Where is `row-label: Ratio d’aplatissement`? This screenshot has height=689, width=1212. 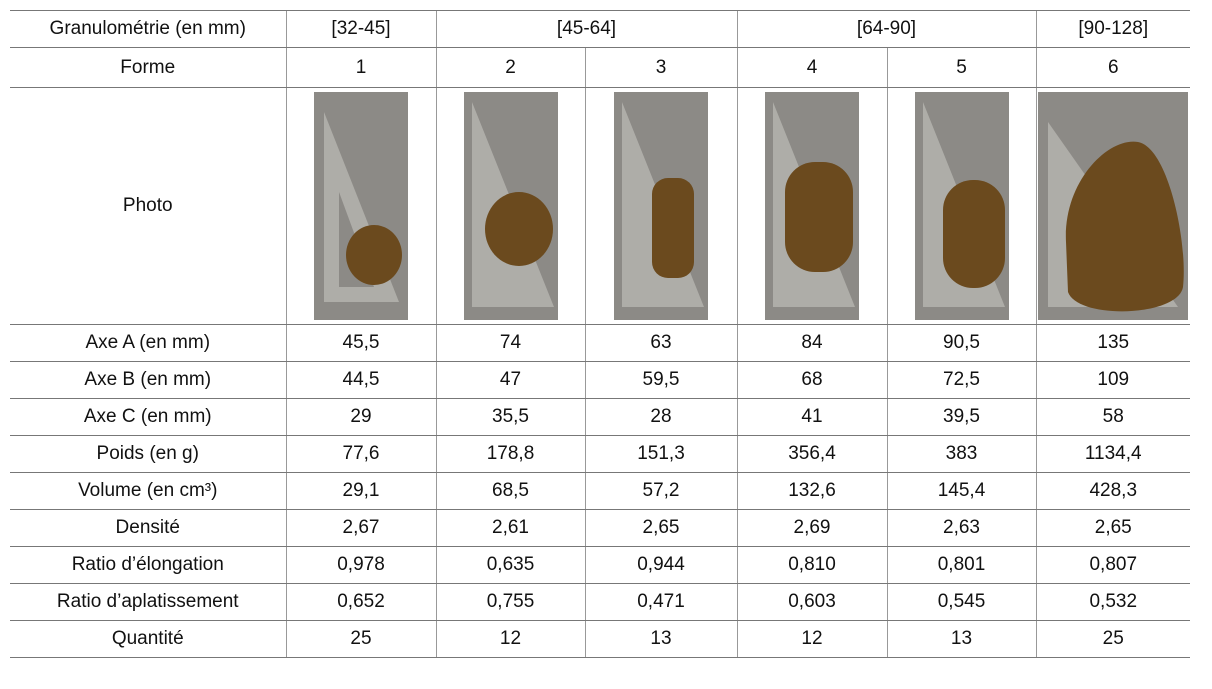
row-label: Ratio d’aplatissement is located at coordinates (148, 602).